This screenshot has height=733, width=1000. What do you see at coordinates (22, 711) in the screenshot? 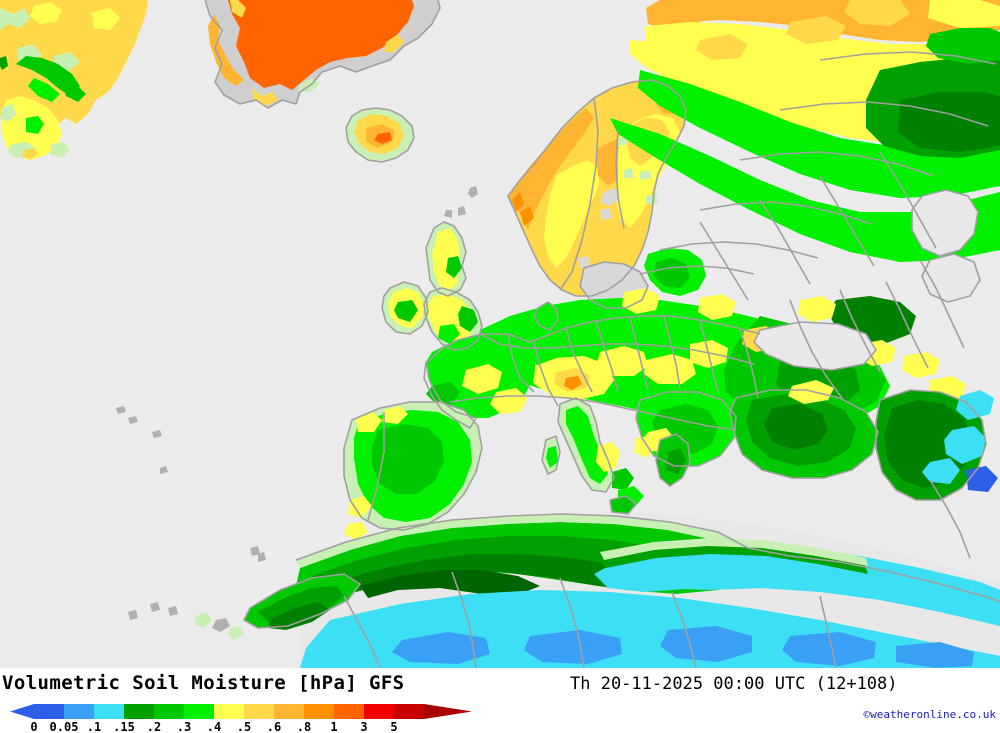
I see `colorbar-under-arrow` at bounding box center [22, 711].